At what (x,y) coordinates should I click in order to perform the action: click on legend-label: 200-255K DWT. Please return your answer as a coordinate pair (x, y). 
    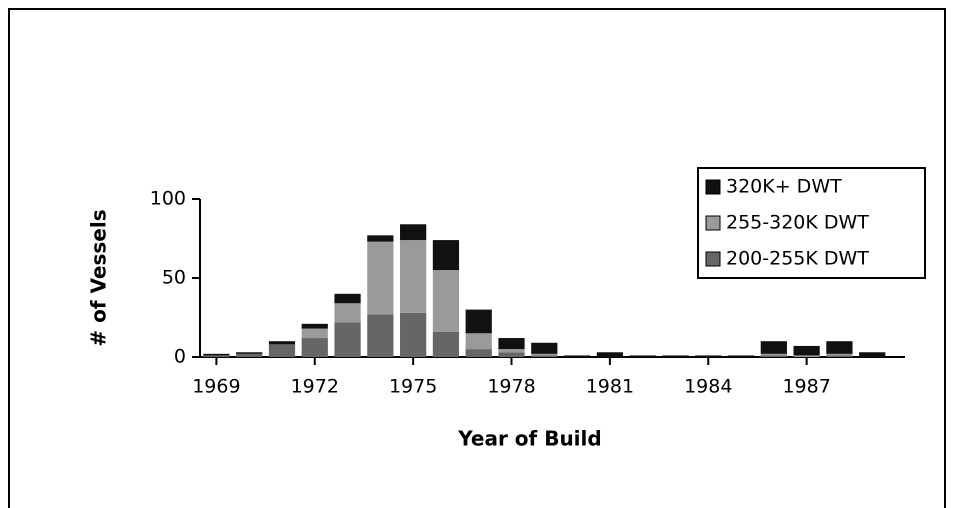
    Looking at the image, I should click on (797, 259).